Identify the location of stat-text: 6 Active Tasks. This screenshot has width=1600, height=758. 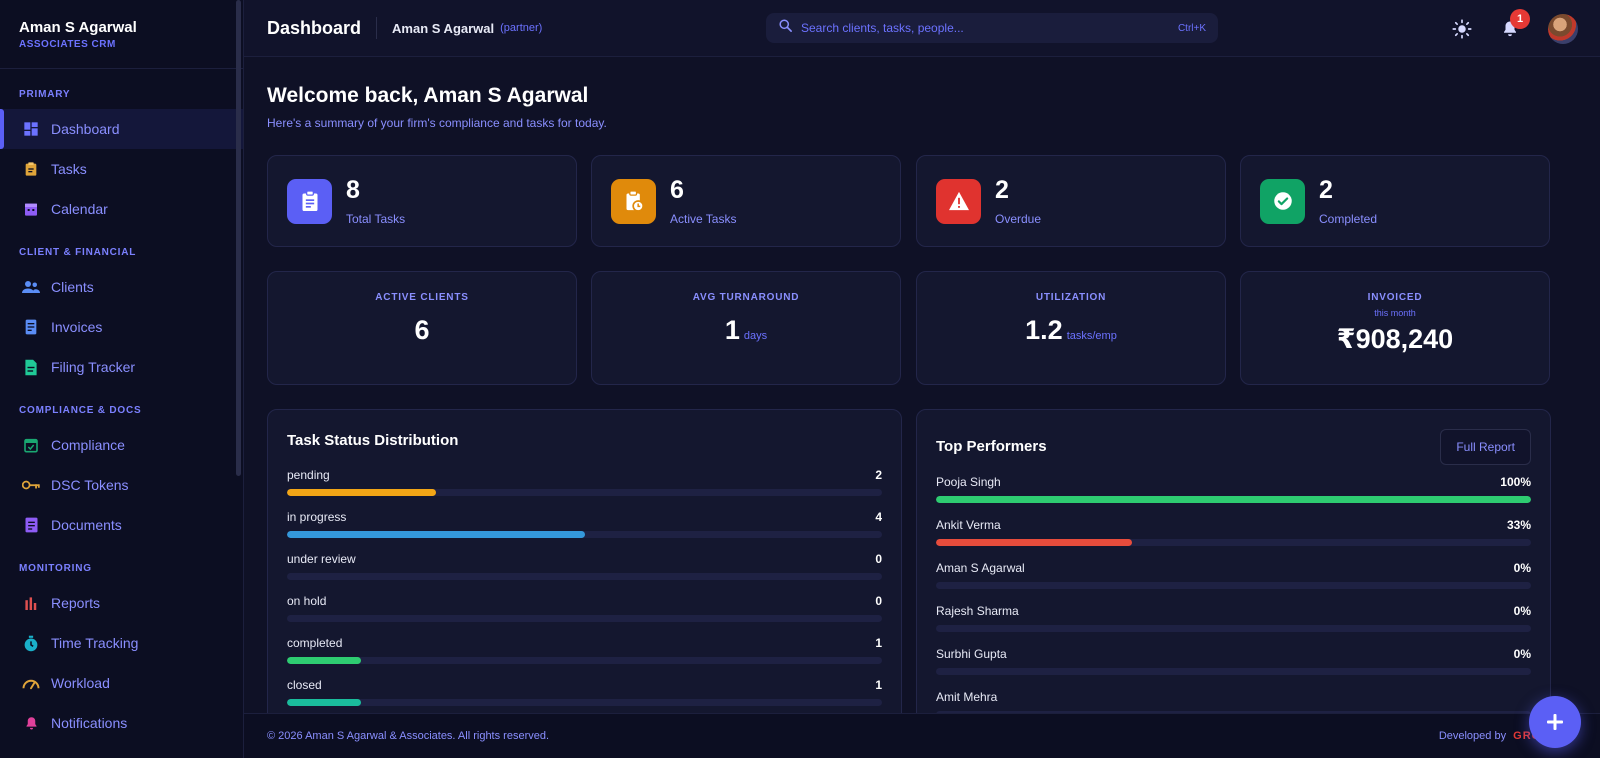
(703, 201).